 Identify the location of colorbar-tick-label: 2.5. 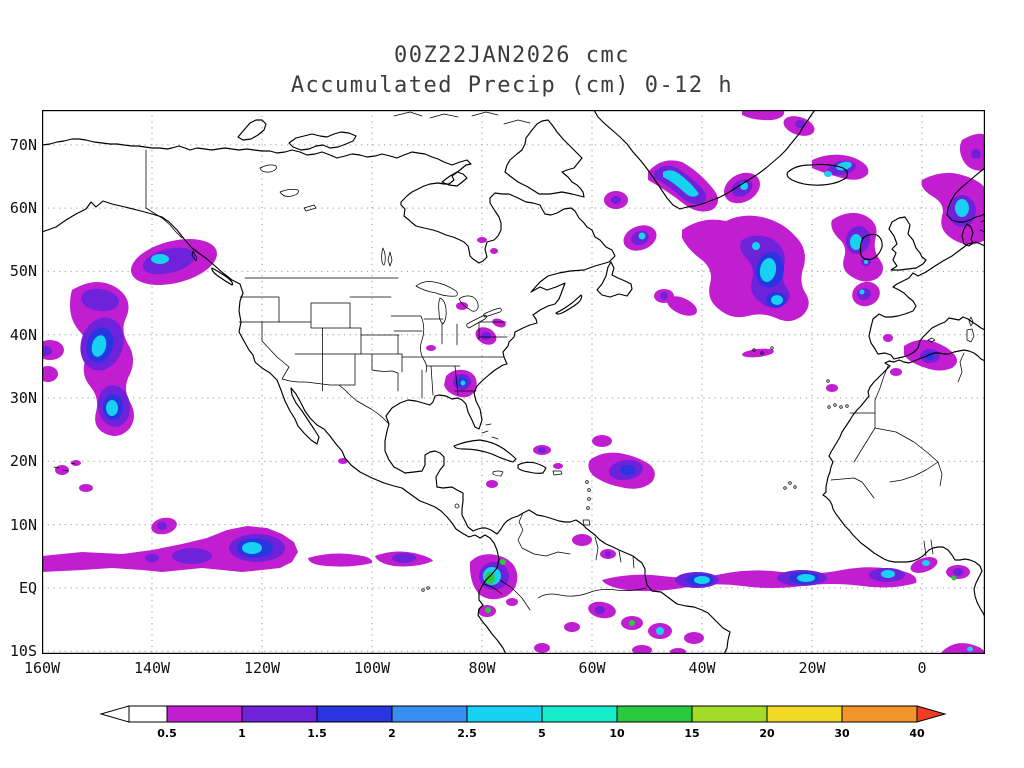
(467, 733).